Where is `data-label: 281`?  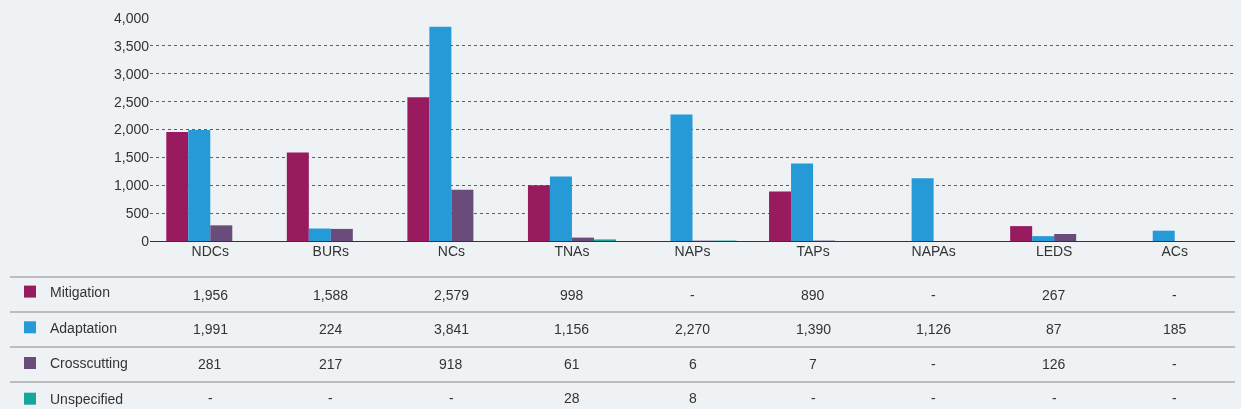
data-label: 281 is located at coordinates (210, 364).